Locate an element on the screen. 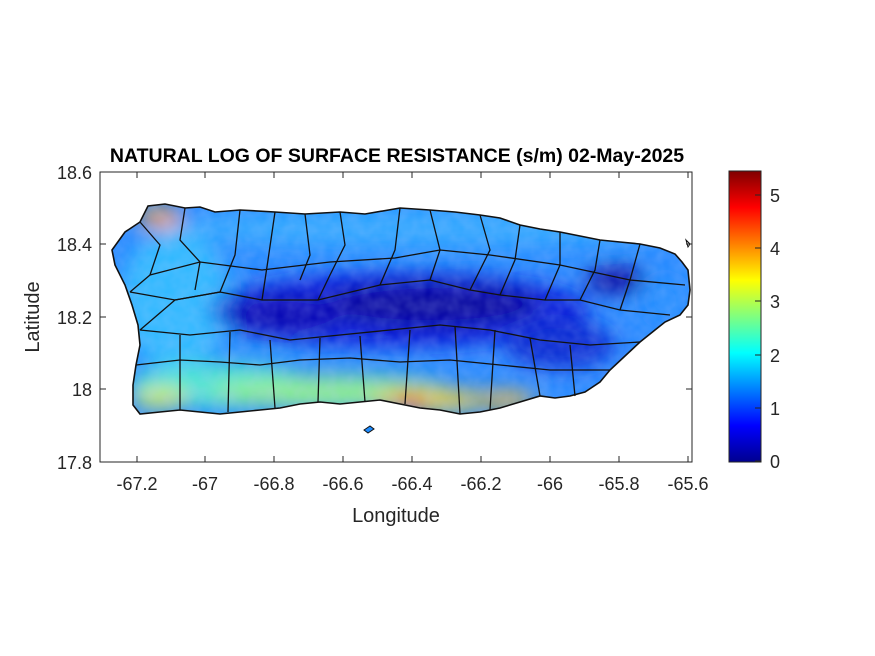  x-tick-label: -66 is located at coordinates (550, 484).